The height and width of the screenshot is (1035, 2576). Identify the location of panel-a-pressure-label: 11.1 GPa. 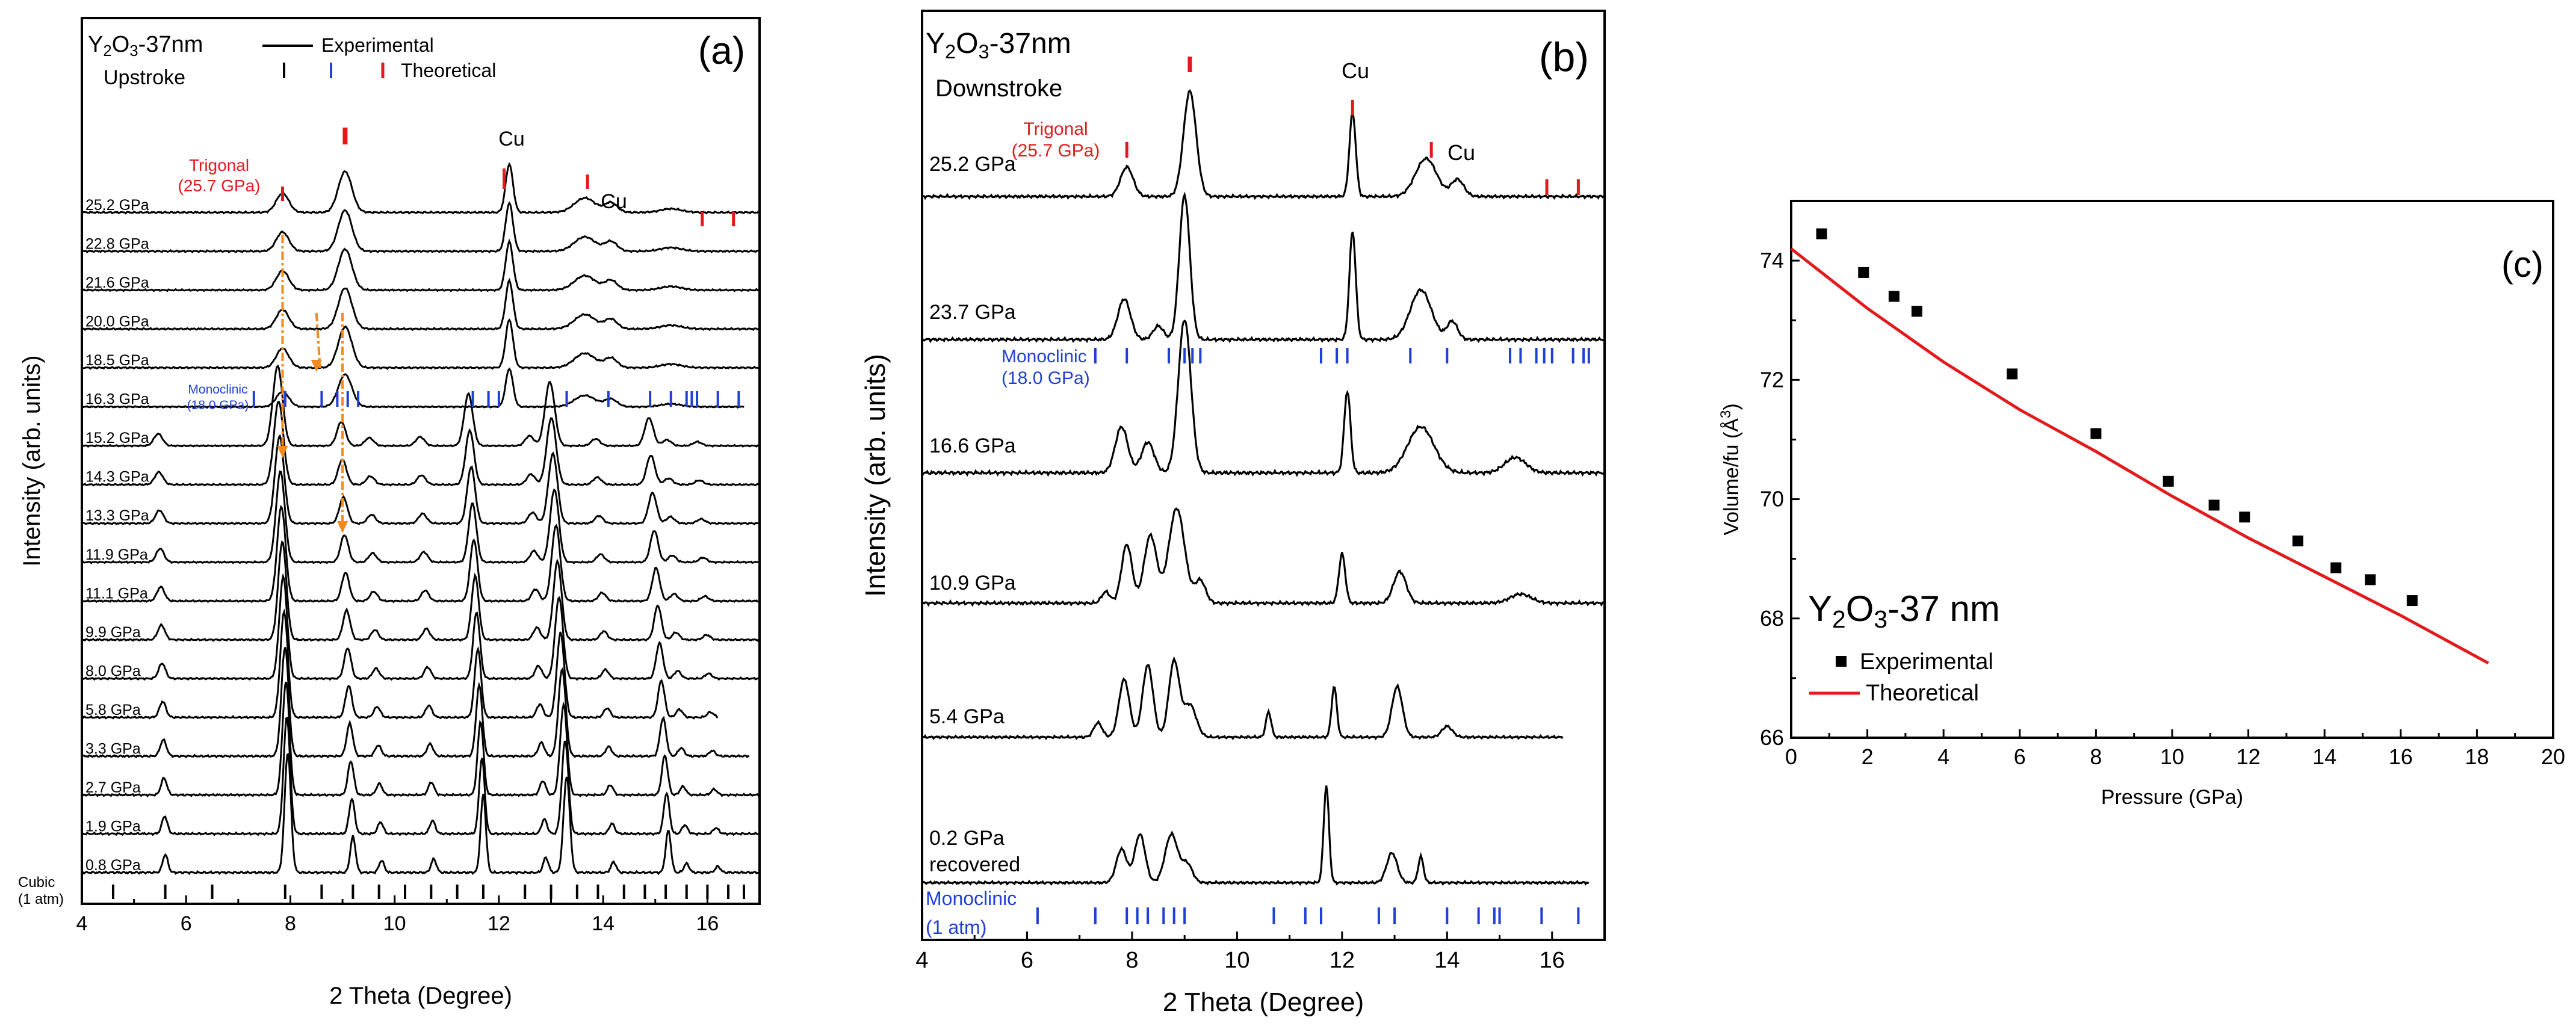
(116, 593).